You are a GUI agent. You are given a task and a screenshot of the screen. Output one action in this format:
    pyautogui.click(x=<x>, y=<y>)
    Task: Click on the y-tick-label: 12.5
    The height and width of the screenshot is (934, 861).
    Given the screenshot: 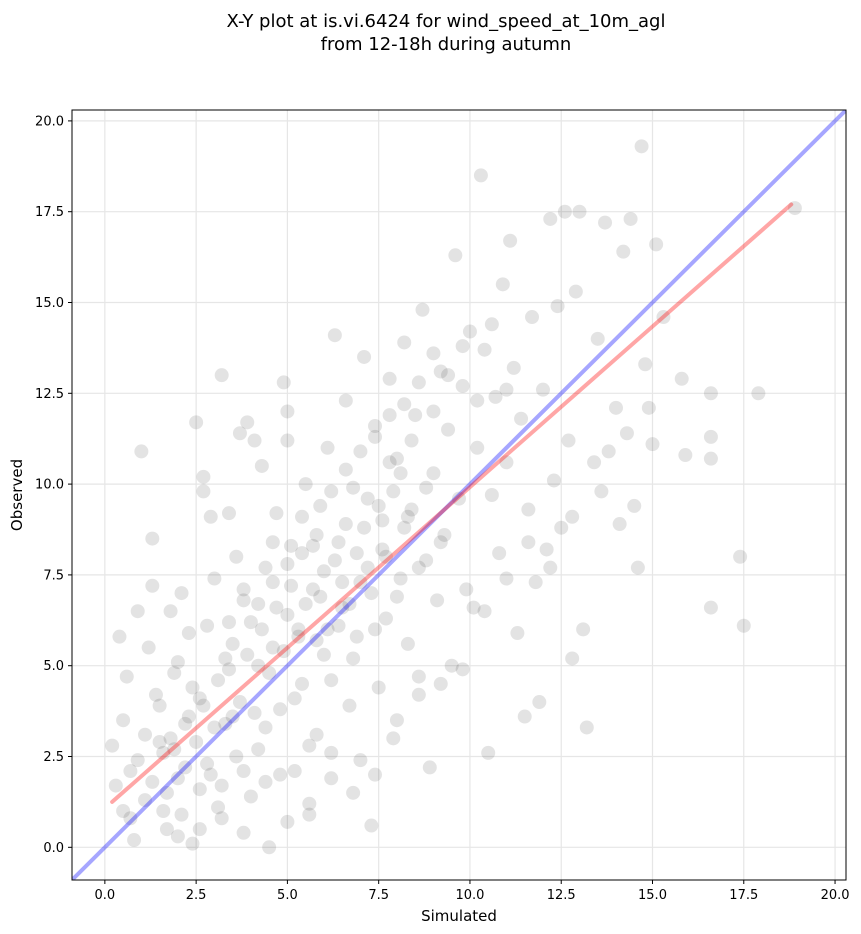 What is the action you would take?
    pyautogui.click(x=49, y=394)
    